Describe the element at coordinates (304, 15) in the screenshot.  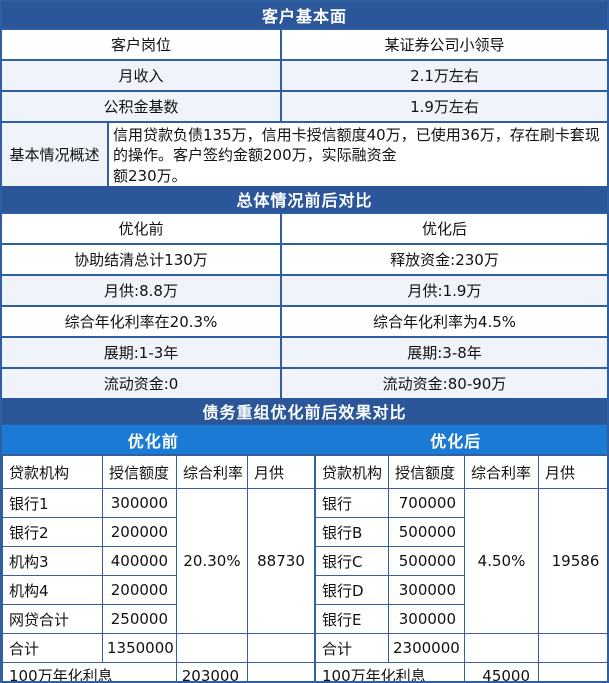
I see `basics-section-title: 客户基本面` at that location.